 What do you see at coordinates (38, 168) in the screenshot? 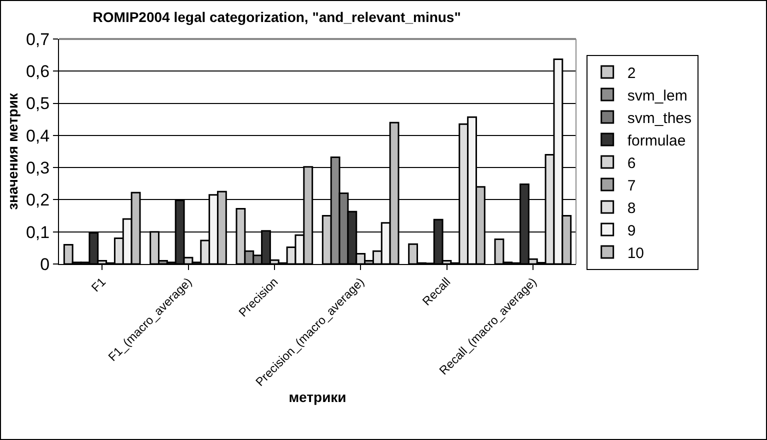
I see `y-tick-label: 0,3` at bounding box center [38, 168].